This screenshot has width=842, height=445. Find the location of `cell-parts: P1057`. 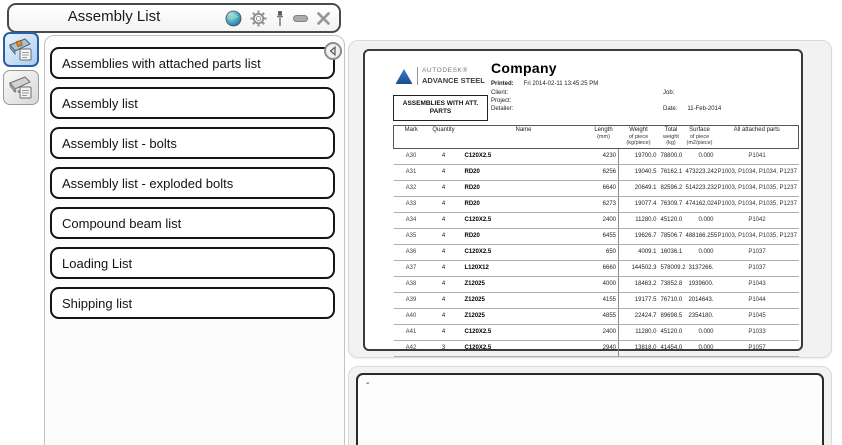

cell-parts: P1057 is located at coordinates (757, 348).